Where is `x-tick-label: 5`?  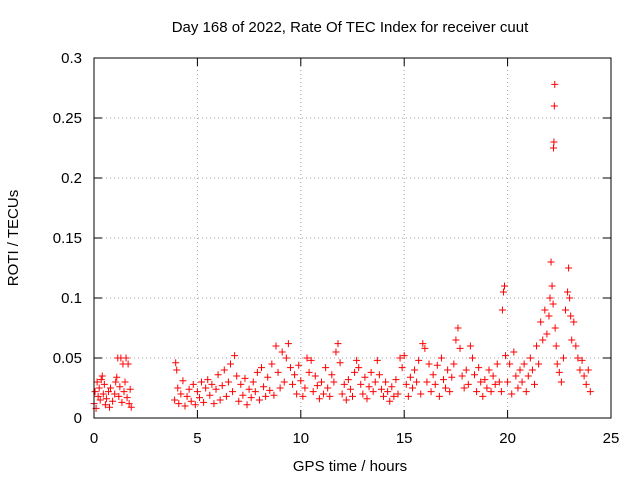 x-tick-label: 5 is located at coordinates (197, 438).